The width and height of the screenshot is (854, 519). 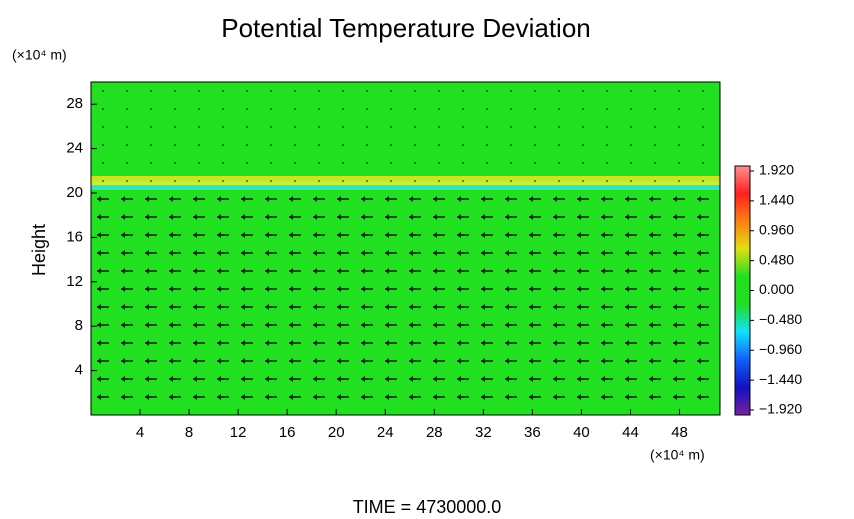 What do you see at coordinates (238, 432) in the screenshot?
I see `x-tick-label: 12` at bounding box center [238, 432].